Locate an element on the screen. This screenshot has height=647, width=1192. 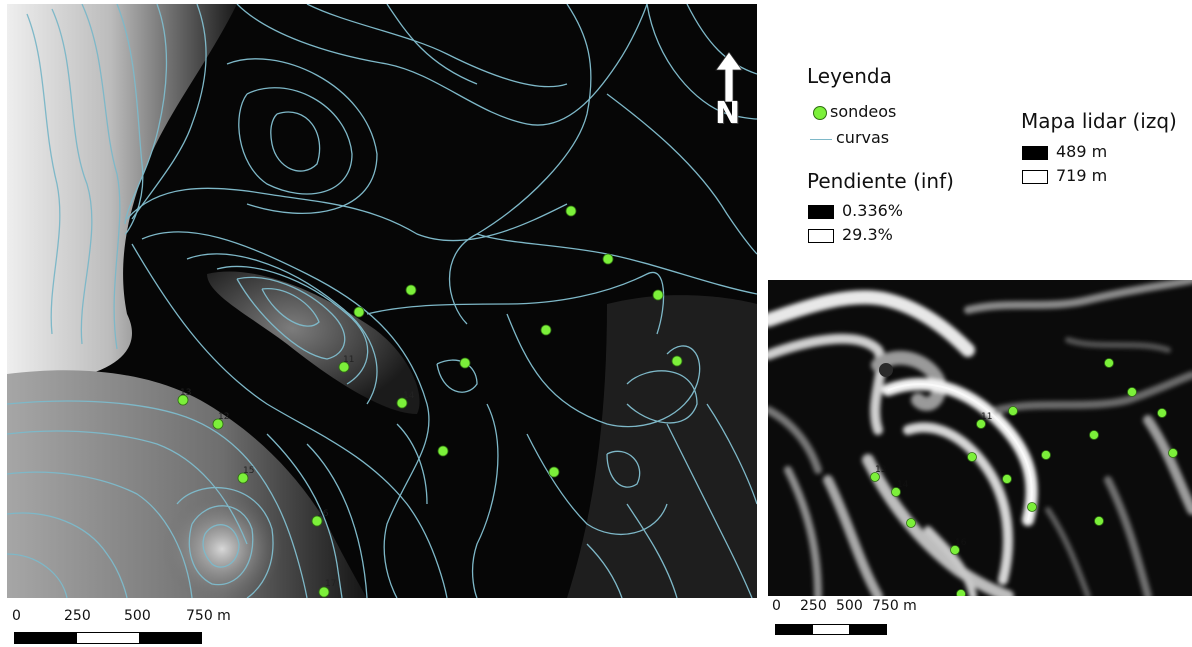
slope-max-swatch is located at coordinates (821, 236).